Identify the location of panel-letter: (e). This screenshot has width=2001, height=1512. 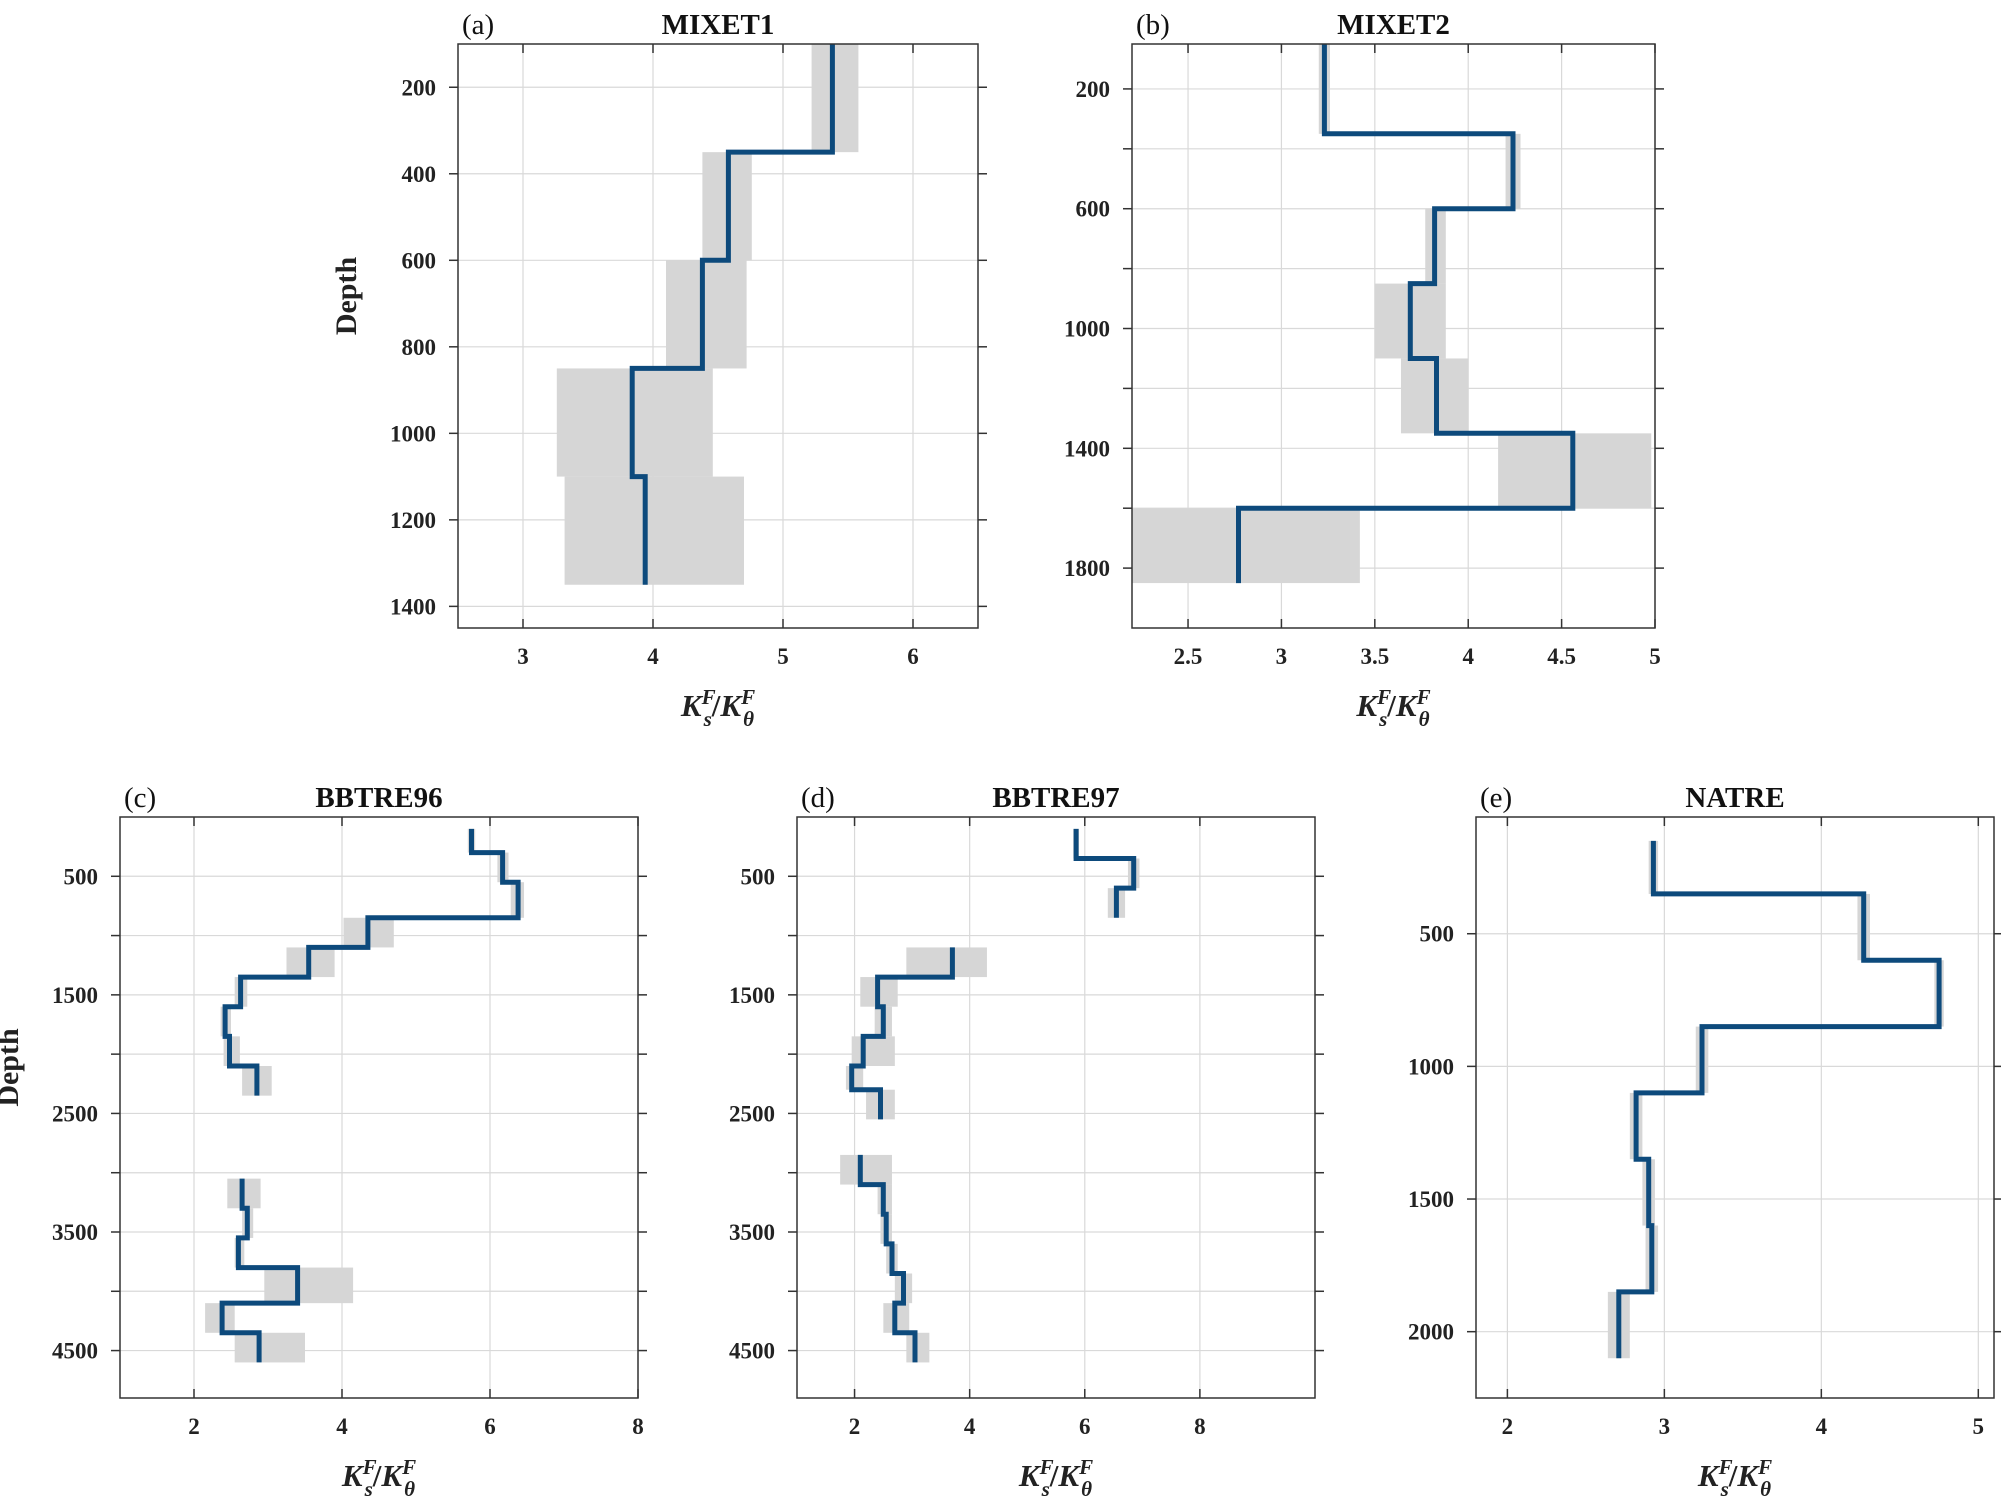
(1496, 798).